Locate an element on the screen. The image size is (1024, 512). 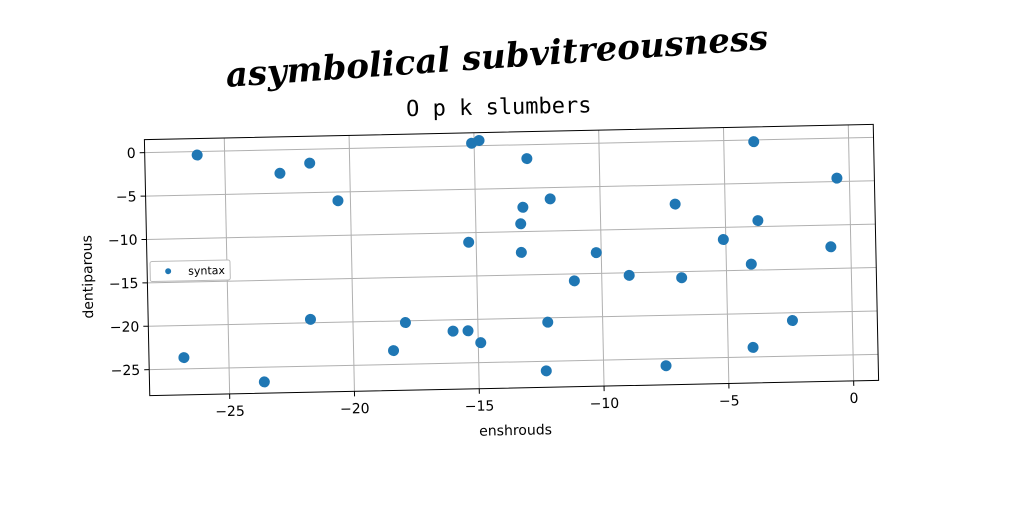
y-ticks: 0 −5 −10 −15 −20 −25 is located at coordinates (129, 263).